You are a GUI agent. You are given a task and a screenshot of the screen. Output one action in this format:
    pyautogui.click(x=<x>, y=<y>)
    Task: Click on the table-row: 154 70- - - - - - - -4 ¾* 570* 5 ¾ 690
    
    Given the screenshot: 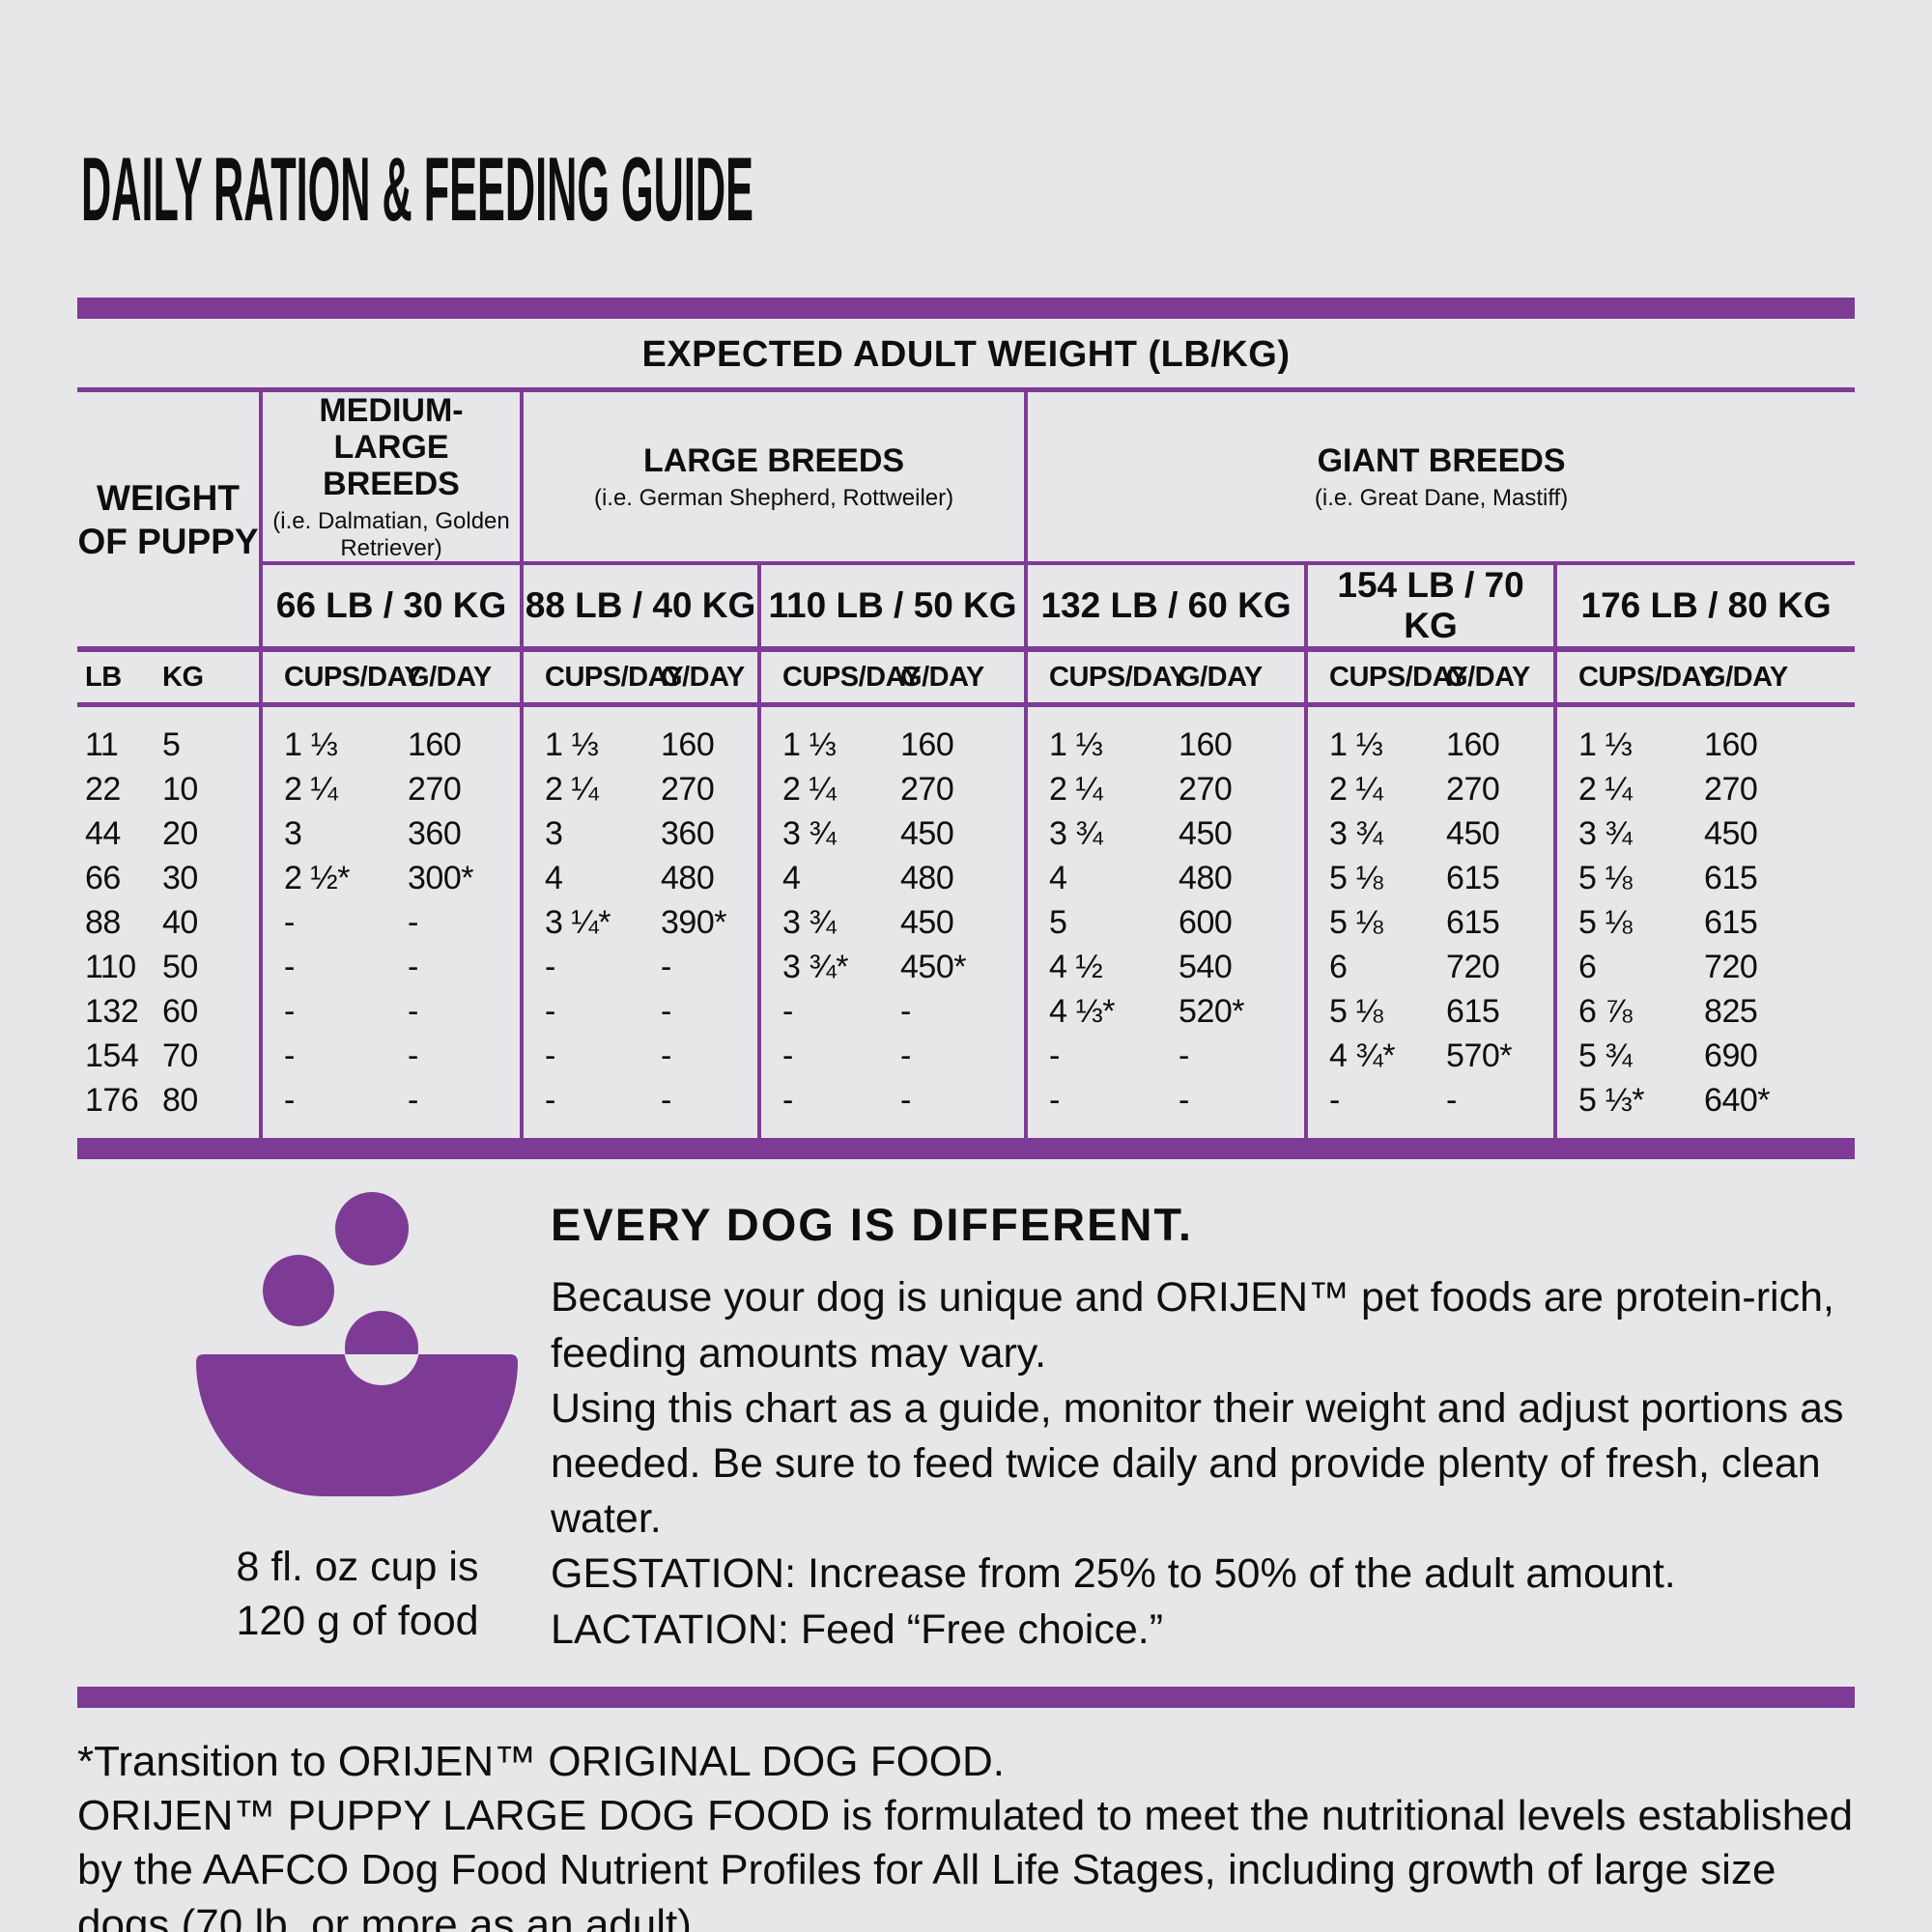 What is the action you would take?
    pyautogui.click(x=966, y=1056)
    